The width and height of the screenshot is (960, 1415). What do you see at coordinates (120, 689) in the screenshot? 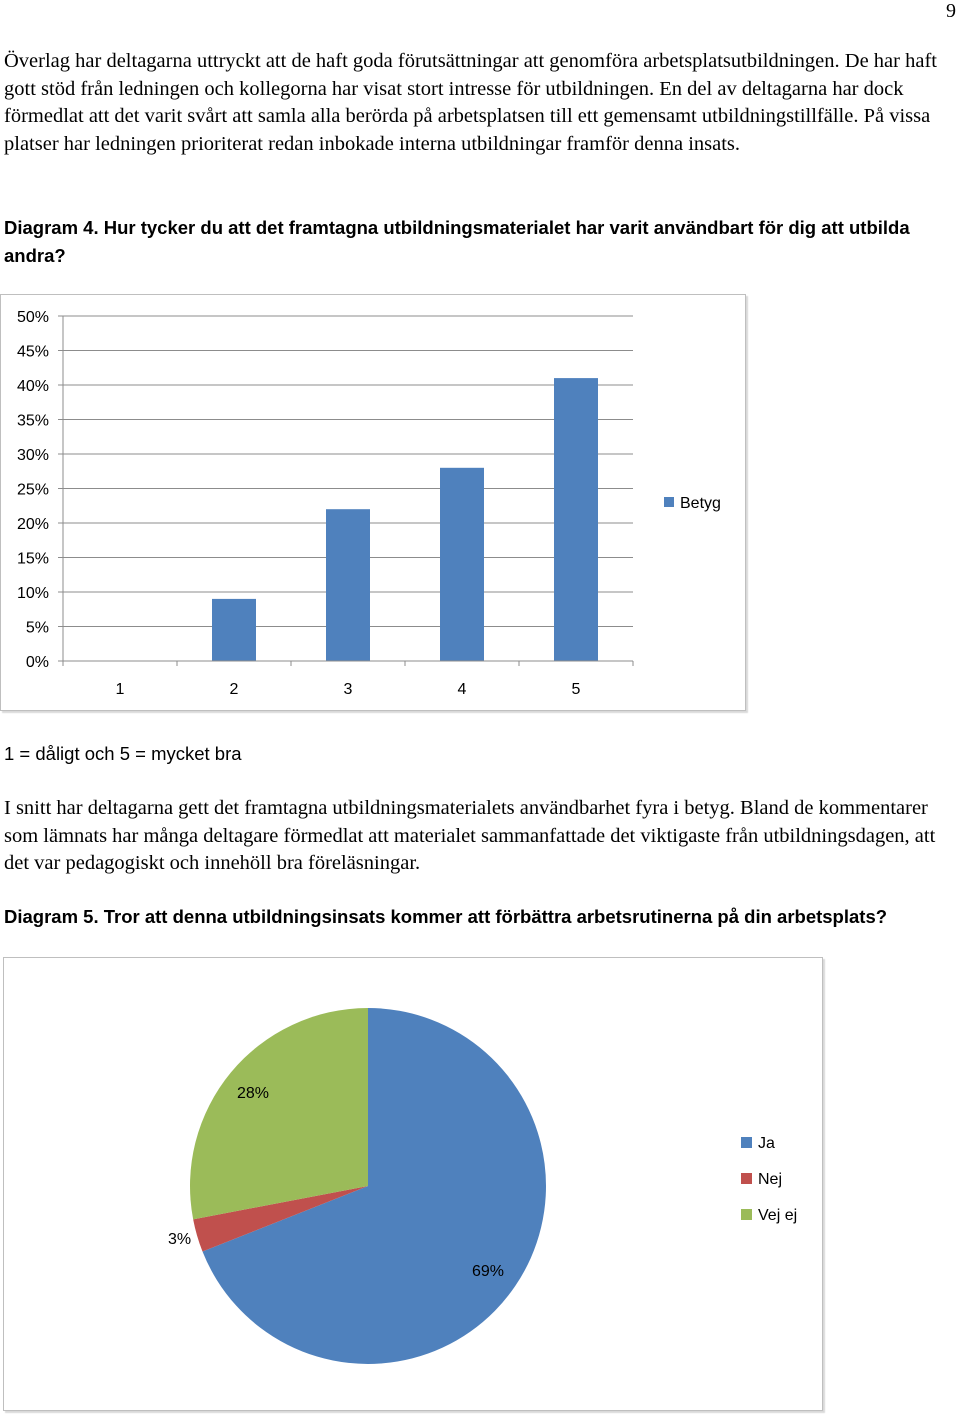
I see `x-tick-label: 1` at bounding box center [120, 689].